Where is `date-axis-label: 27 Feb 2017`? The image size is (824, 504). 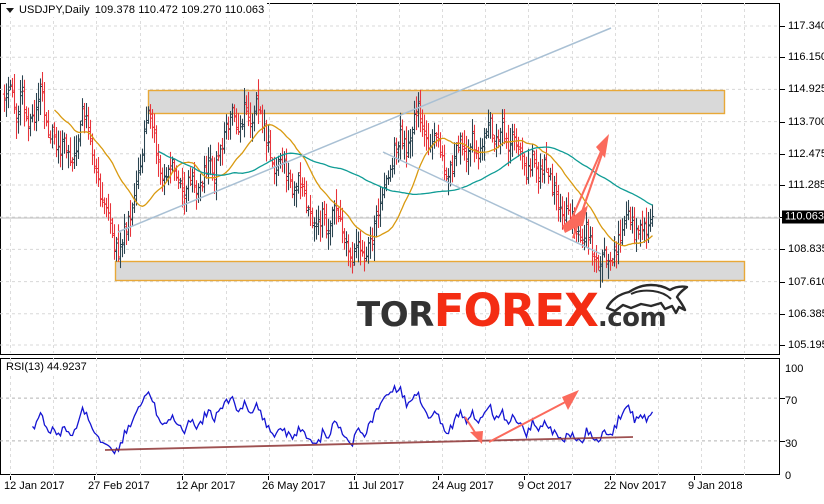
date-axis-label: 27 Feb 2017 is located at coordinates (119, 486).